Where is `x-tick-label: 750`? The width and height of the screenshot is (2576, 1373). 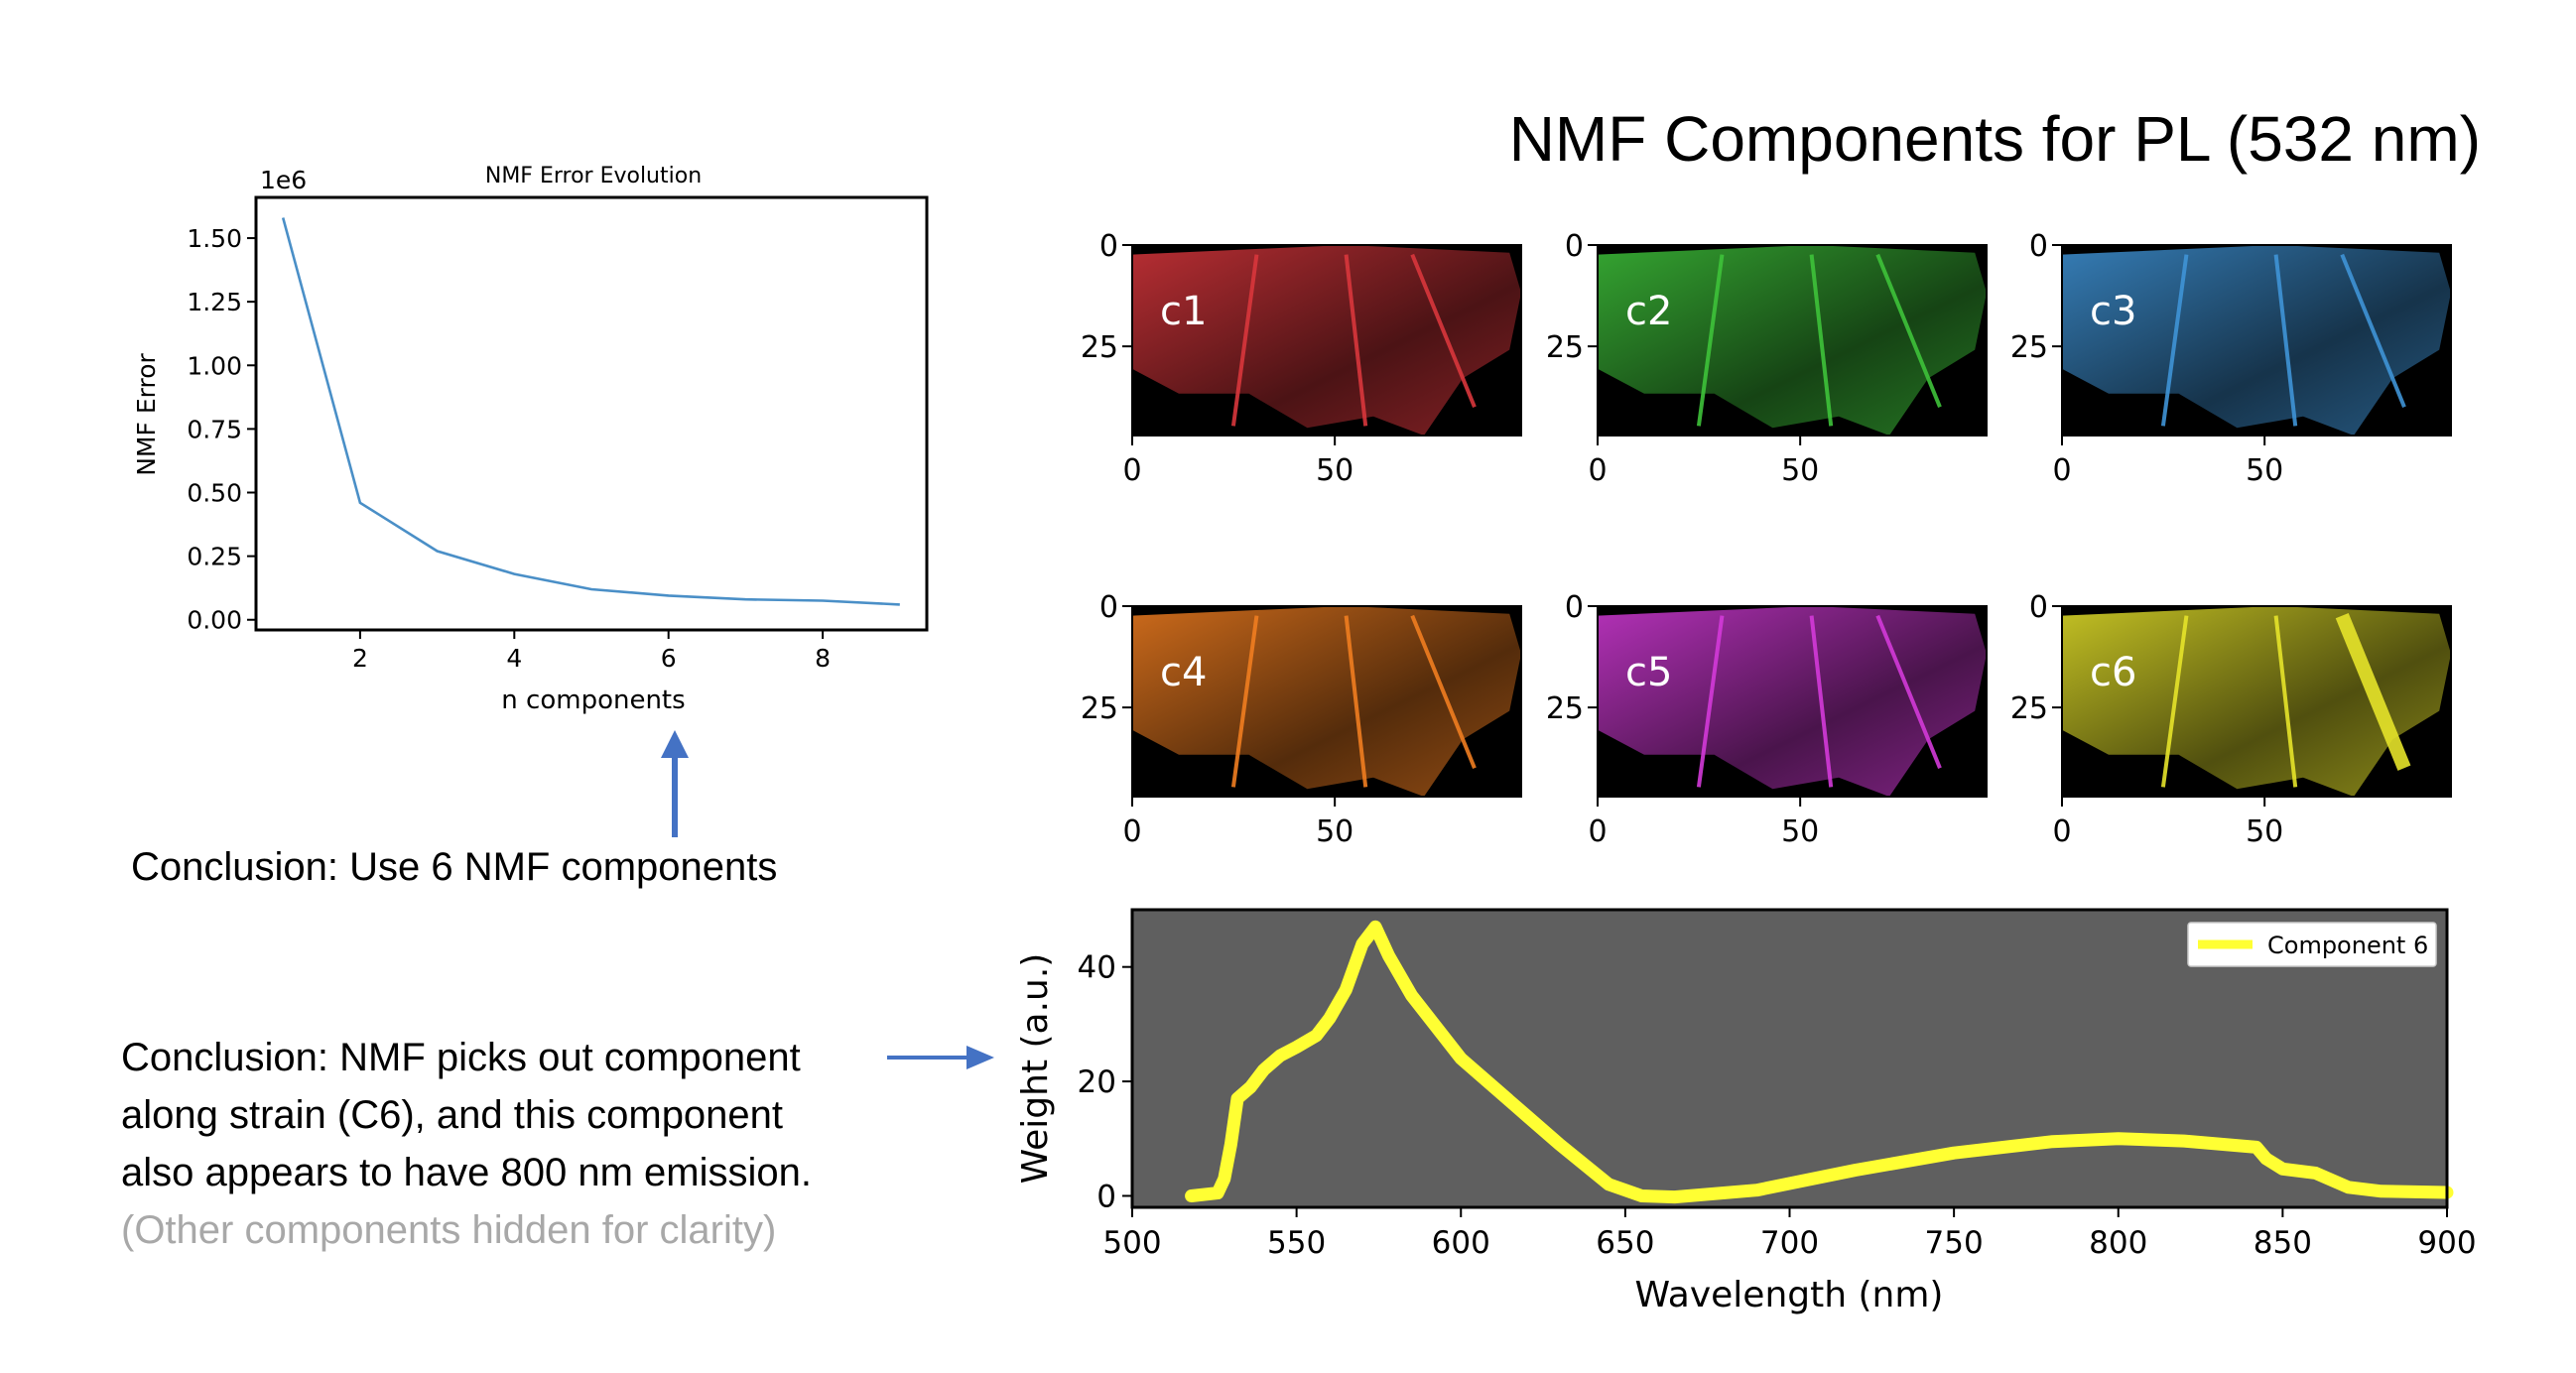 x-tick-label: 750 is located at coordinates (1955, 1243).